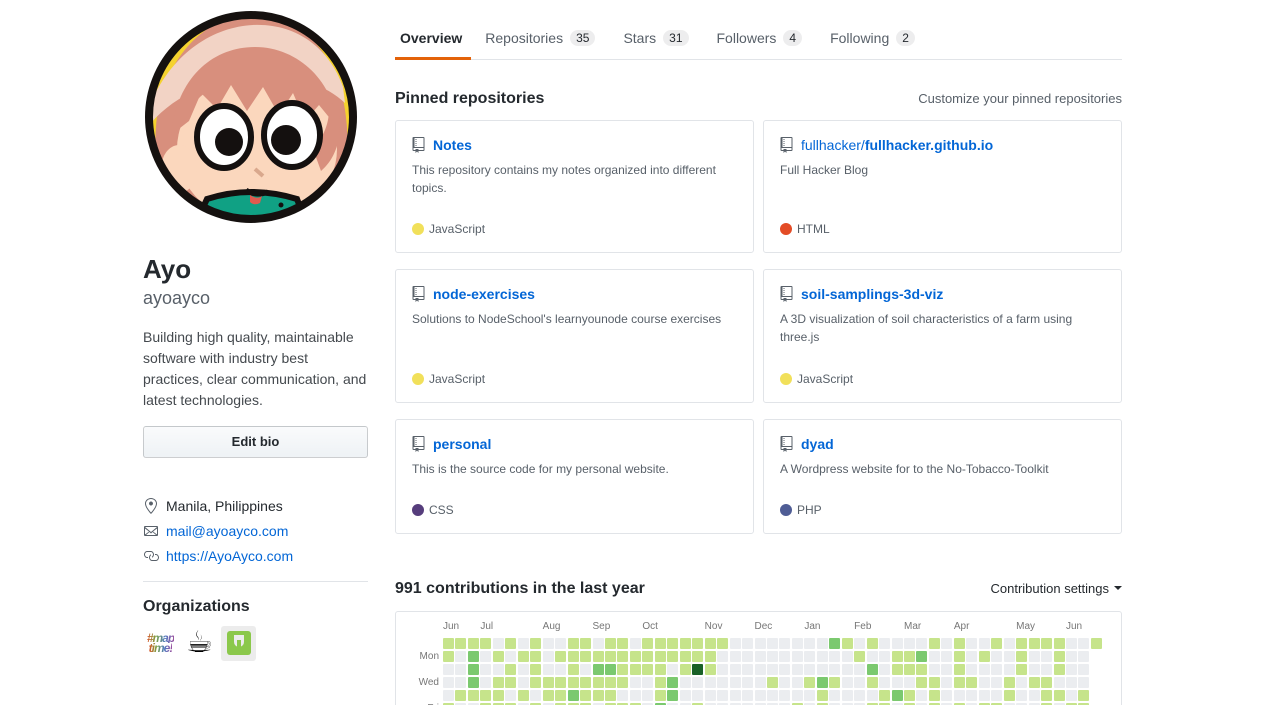 This screenshot has height=705, width=1265. Describe the element at coordinates (872, 40) in the screenshot. I see `tab-following: Following 2` at that location.